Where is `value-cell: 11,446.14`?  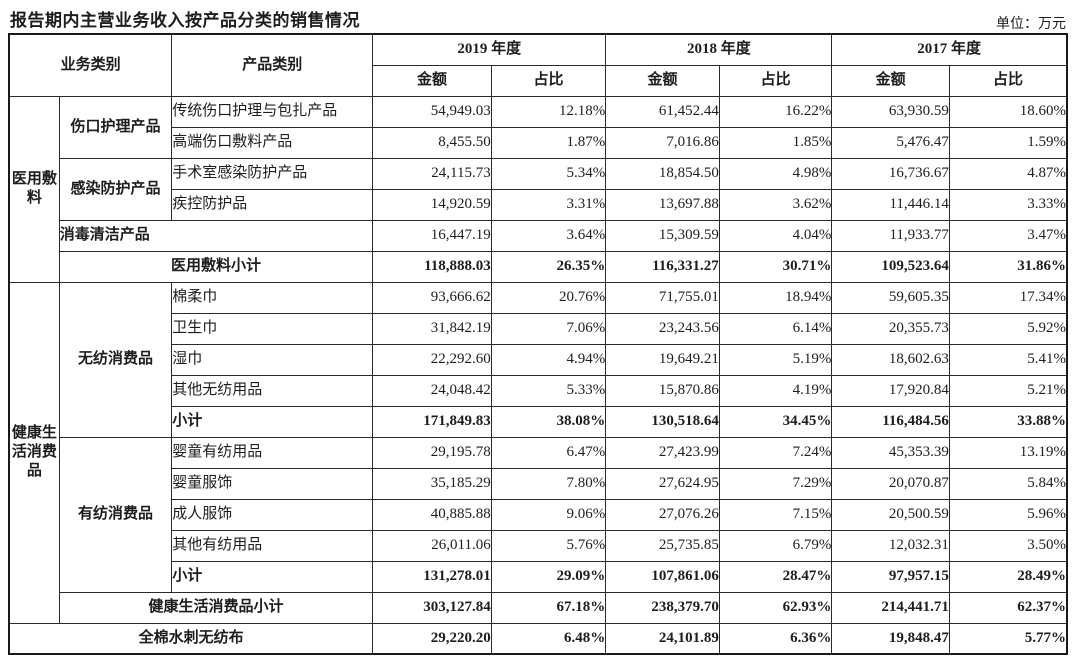 value-cell: 11,446.14 is located at coordinates (890, 204).